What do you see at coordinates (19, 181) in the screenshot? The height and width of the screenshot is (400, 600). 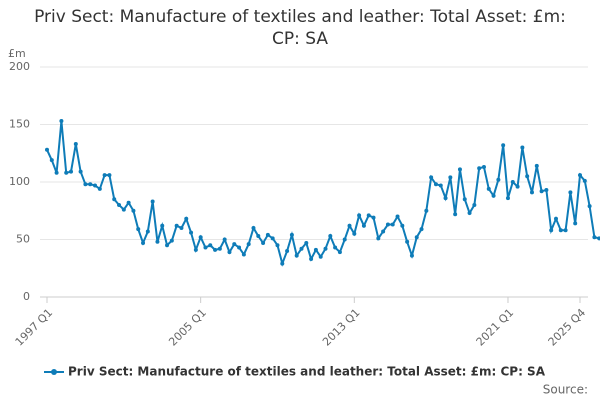 I see `y-tick-label: 100` at bounding box center [19, 181].